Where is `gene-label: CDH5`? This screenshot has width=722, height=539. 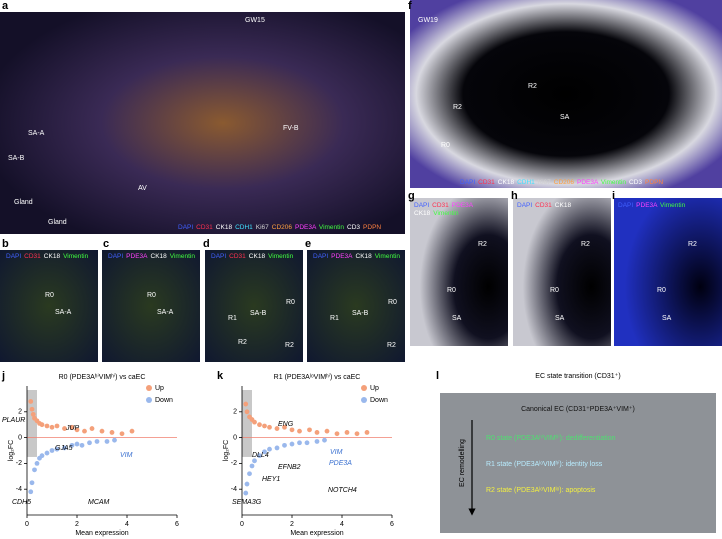 gene-label: CDH5 is located at coordinates (21, 502).